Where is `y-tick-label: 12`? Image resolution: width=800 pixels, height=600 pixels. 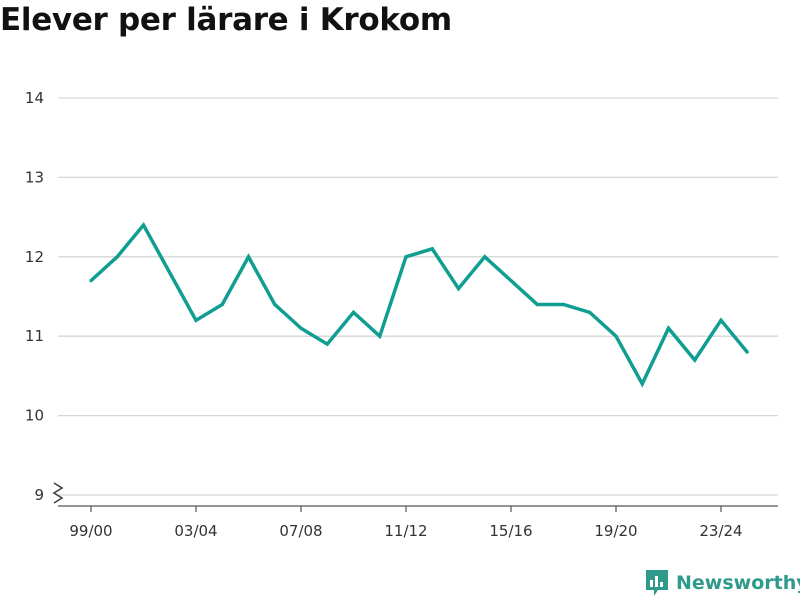
y-tick-label: 12 is located at coordinates (34, 257).